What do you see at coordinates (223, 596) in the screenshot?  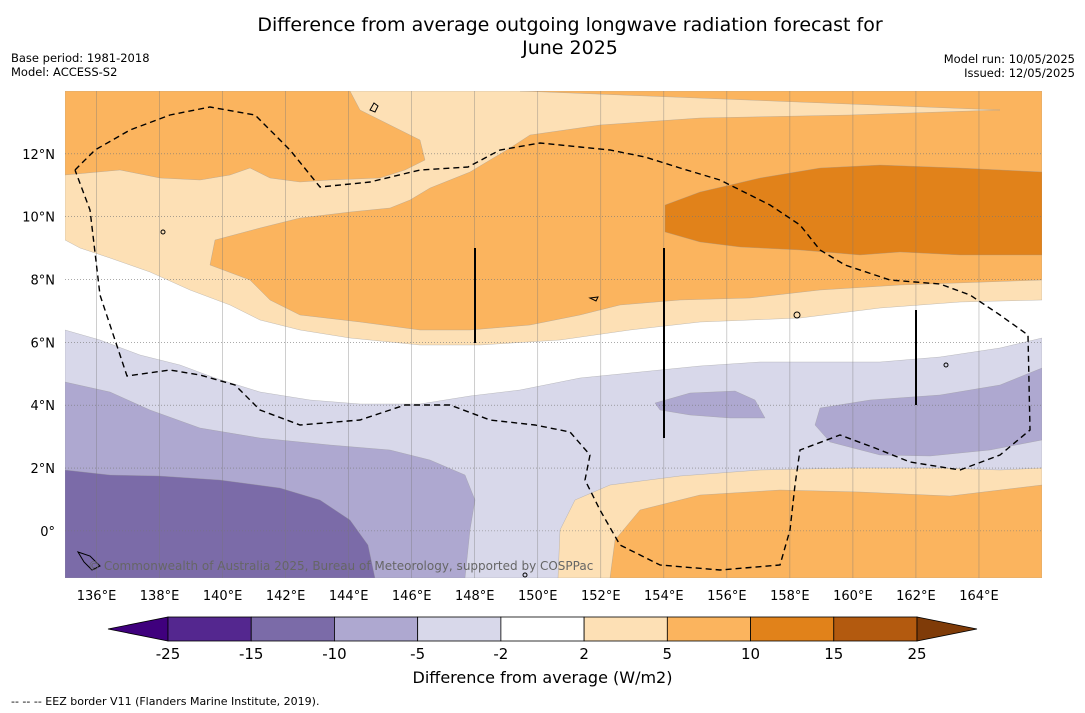 I see `lon-tick-label: 140°E` at bounding box center [223, 596].